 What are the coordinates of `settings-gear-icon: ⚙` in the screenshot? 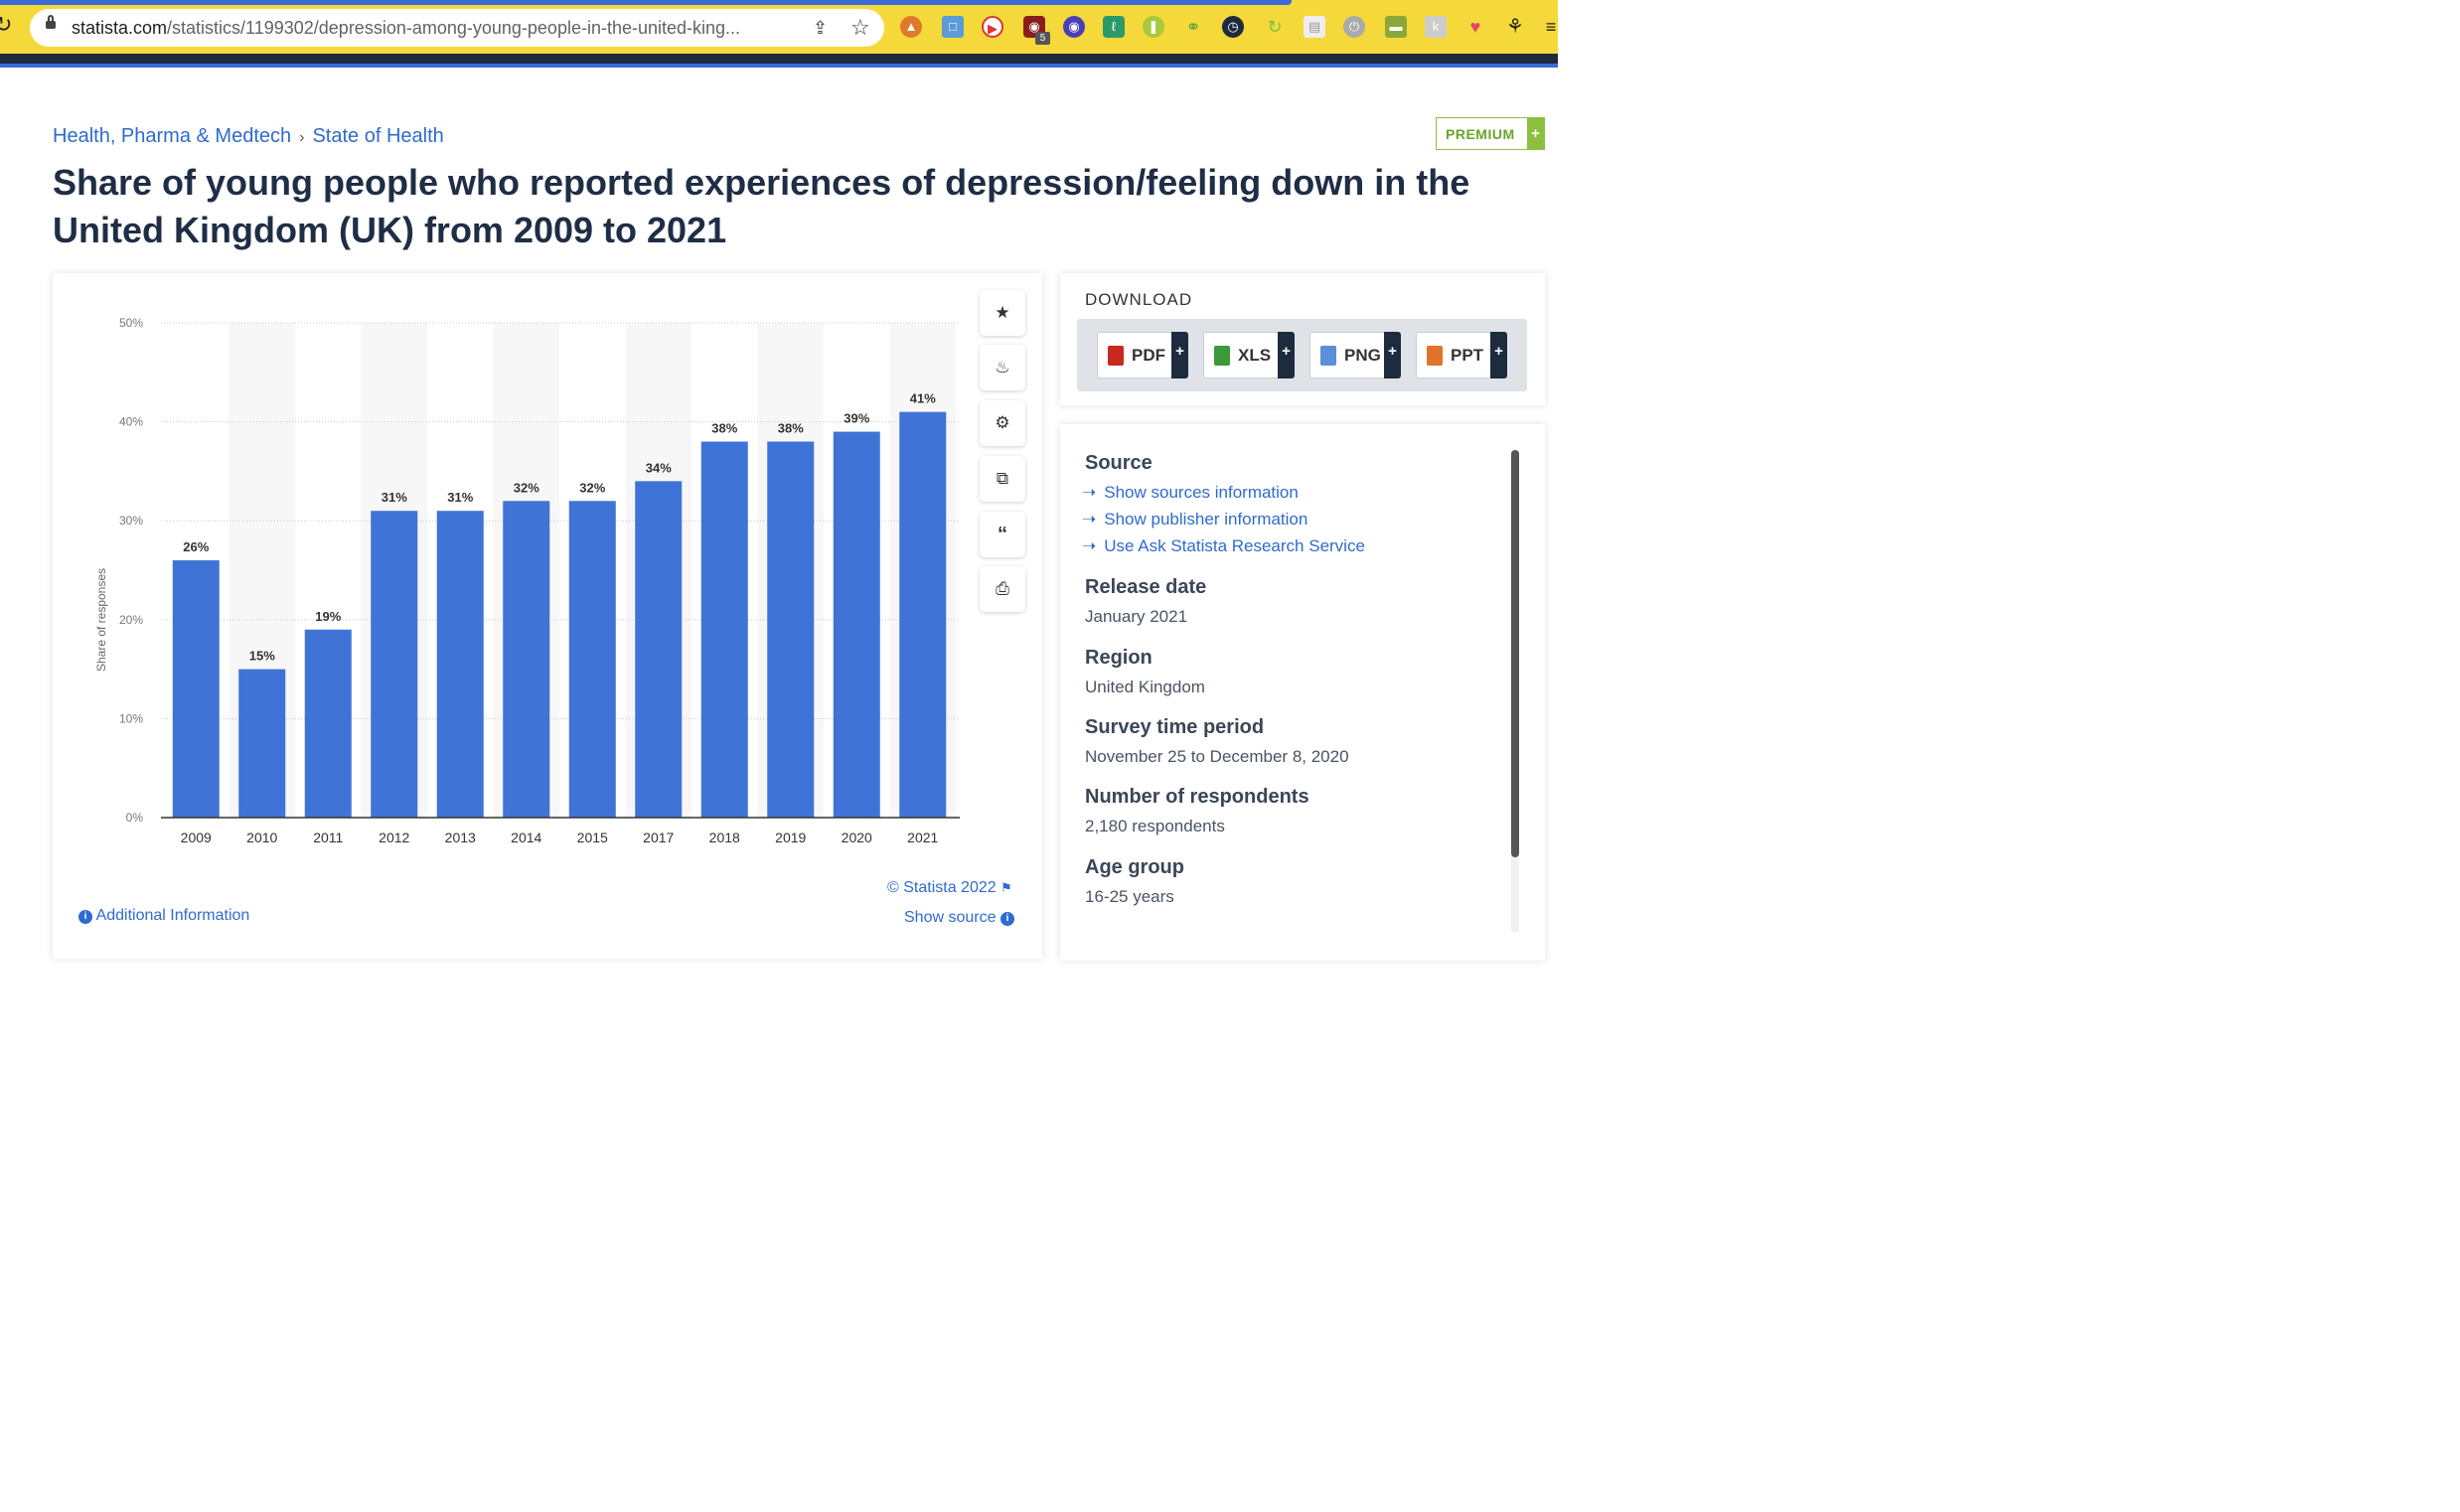 It's located at (1003, 423).